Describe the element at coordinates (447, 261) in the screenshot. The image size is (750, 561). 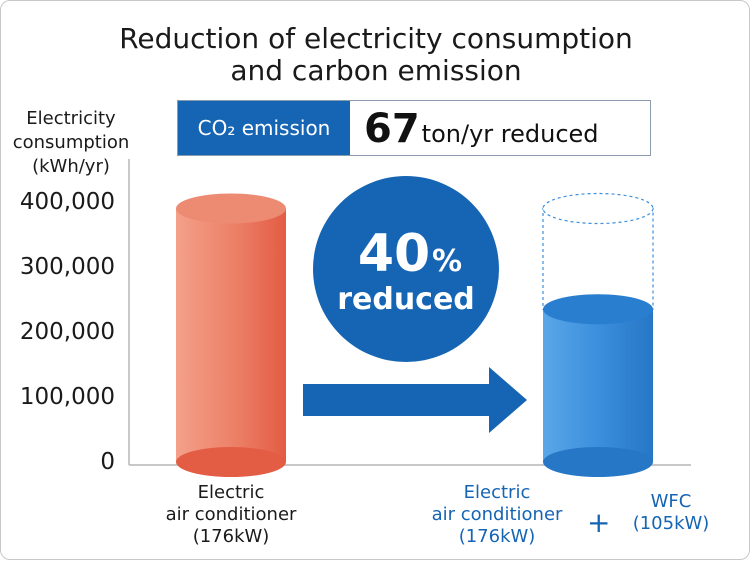
I see `badge-percent-sign: %` at that location.